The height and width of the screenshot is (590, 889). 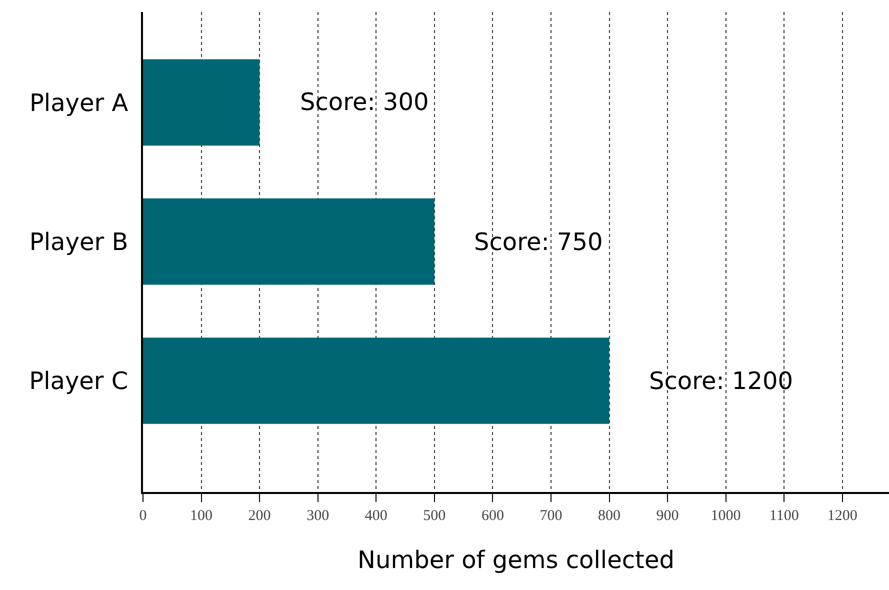 What do you see at coordinates (667, 516) in the screenshot?
I see `x-tick-label: 900` at bounding box center [667, 516].